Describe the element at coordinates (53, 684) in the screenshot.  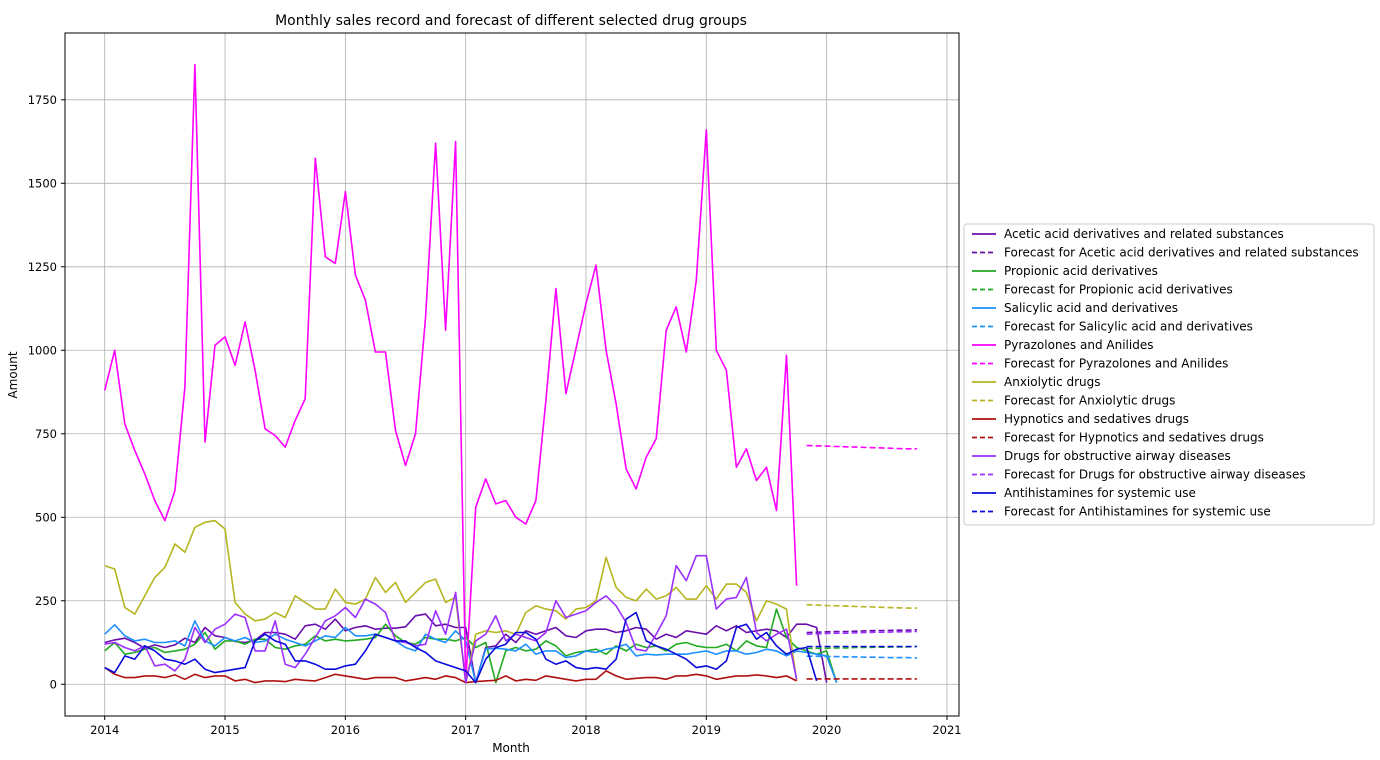
I see `y-tick-label: 0` at that location.